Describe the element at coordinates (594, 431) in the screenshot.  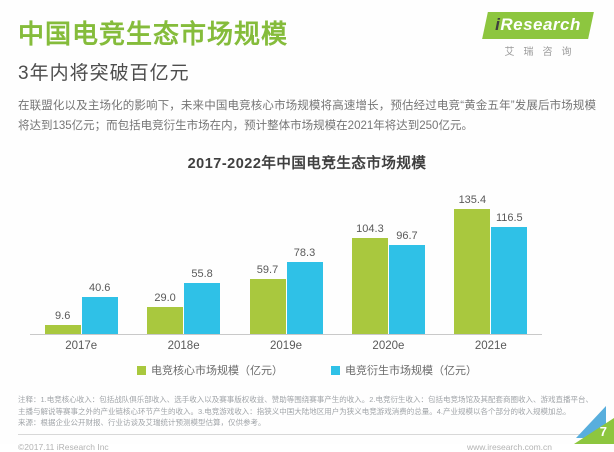
I see `sail-triangle-green-icon` at that location.